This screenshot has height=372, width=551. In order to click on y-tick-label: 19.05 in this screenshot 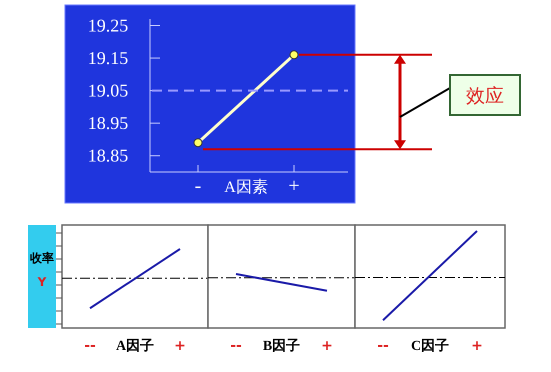, I will do `click(108, 90)`.